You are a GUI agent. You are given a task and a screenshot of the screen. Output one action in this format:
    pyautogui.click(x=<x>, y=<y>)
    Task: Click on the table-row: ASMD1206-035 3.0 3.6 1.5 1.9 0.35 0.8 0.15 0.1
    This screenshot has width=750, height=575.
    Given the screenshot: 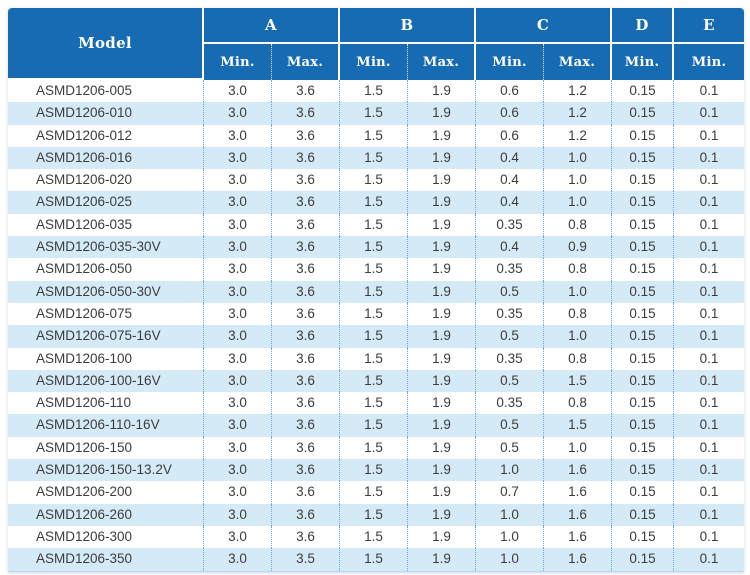 What is the action you would take?
    pyautogui.click(x=376, y=225)
    